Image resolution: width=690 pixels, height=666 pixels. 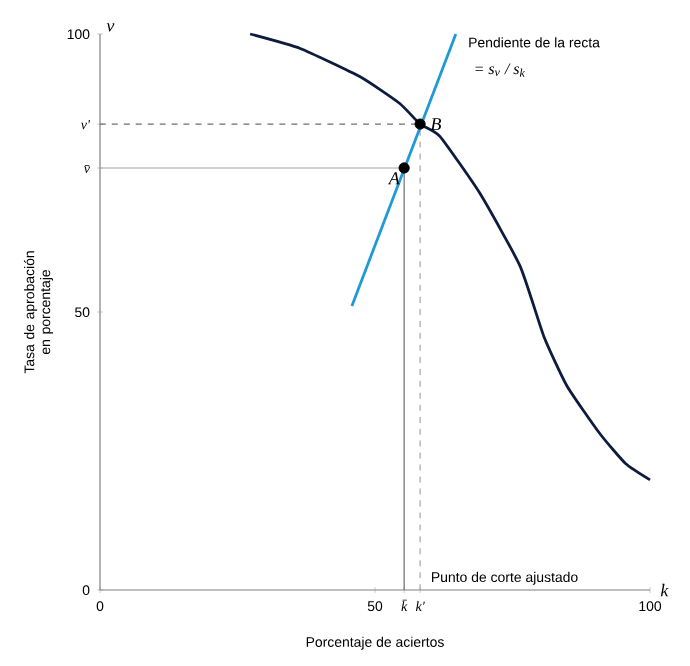 What do you see at coordinates (664, 590) in the screenshot?
I see `text: k` at bounding box center [664, 590].